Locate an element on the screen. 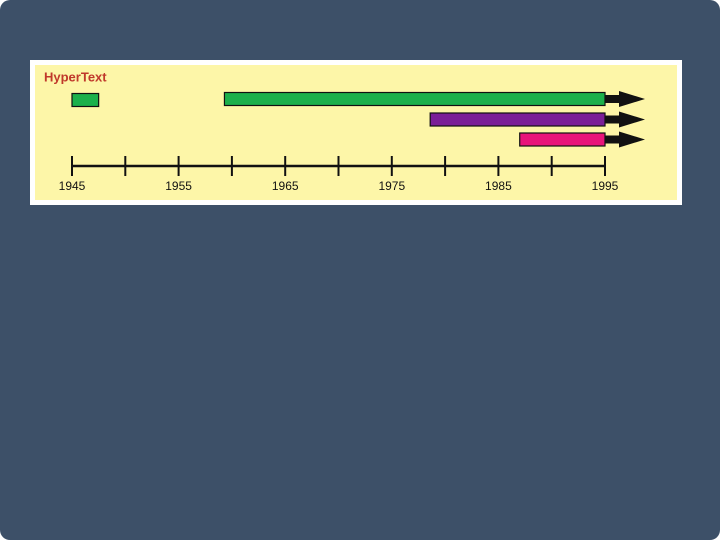 The image size is (720, 540). x-tick-label: 1995 is located at coordinates (605, 186).